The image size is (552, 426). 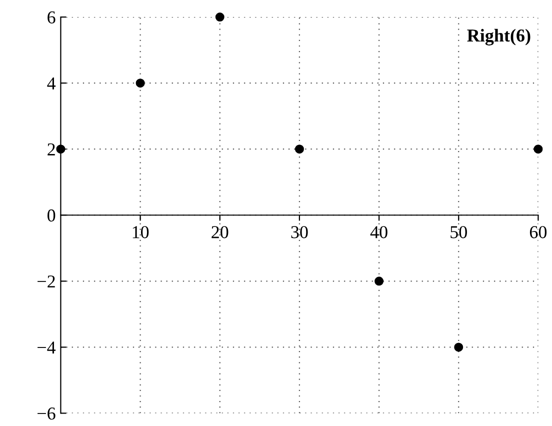 I want to click on y-tick-label: 4, so click(x=51, y=83).